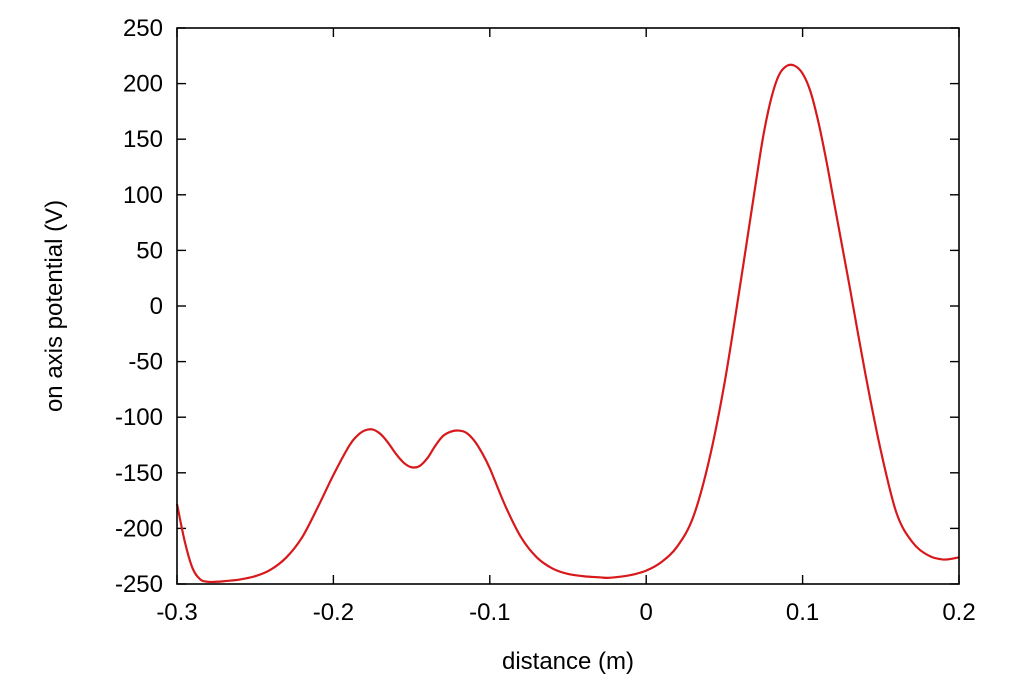  What do you see at coordinates (139, 584) in the screenshot?
I see `y-tick-label: -250` at bounding box center [139, 584].